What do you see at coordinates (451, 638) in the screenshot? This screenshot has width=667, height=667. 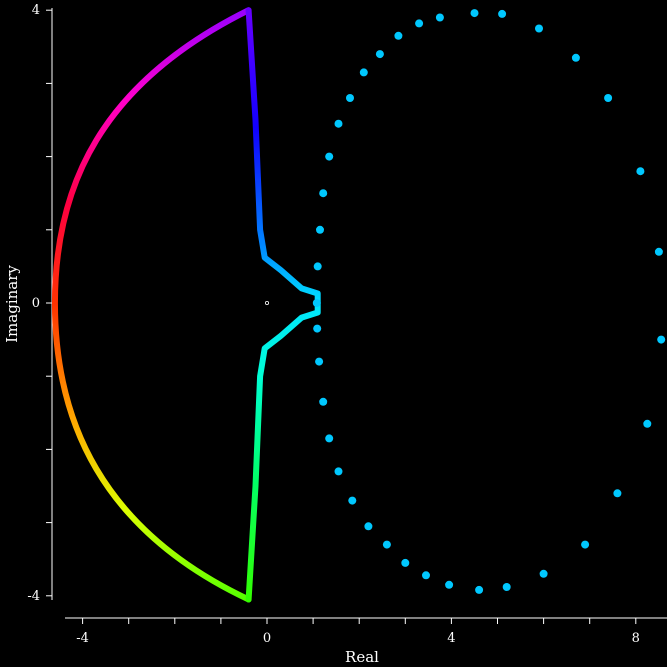 I see `x-tick-label: 4` at bounding box center [451, 638].